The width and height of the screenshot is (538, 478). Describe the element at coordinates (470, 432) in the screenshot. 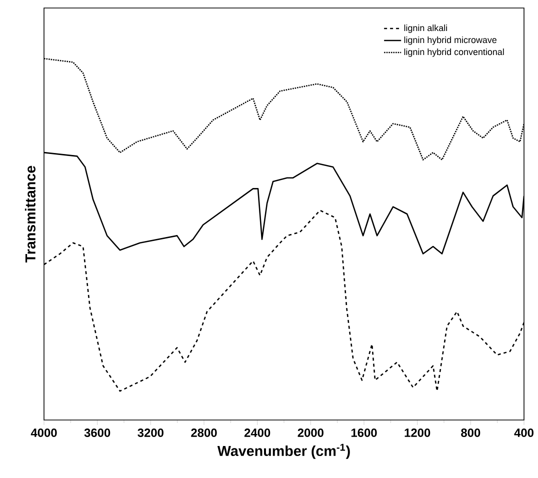

I see `x-tick-label: 800` at that location.